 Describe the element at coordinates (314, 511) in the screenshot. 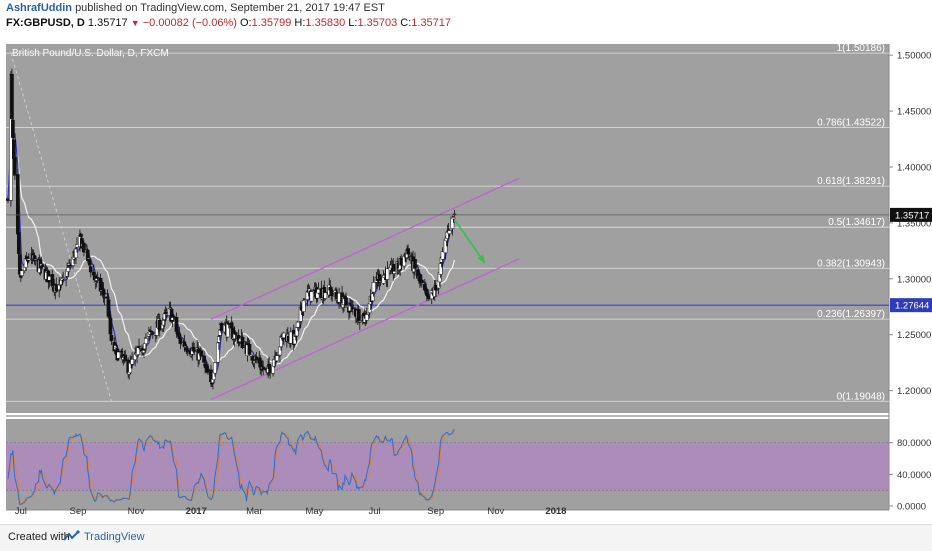

I see `time-tick-label: May` at that location.